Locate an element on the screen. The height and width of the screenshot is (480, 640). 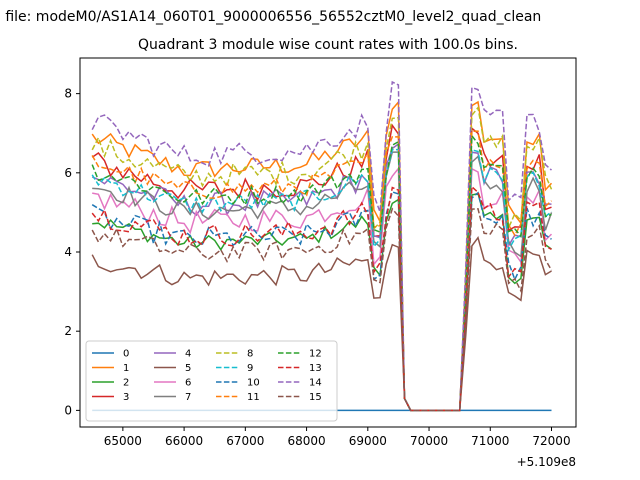
y-tick-label: 8 is located at coordinates (68, 94).